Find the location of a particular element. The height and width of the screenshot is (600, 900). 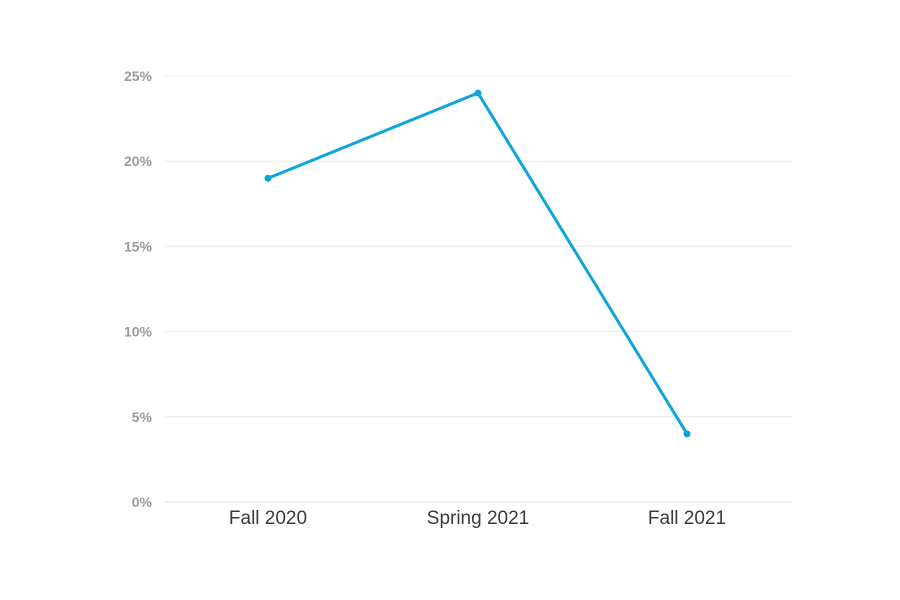

y-tick-label: 20% is located at coordinates (138, 161).